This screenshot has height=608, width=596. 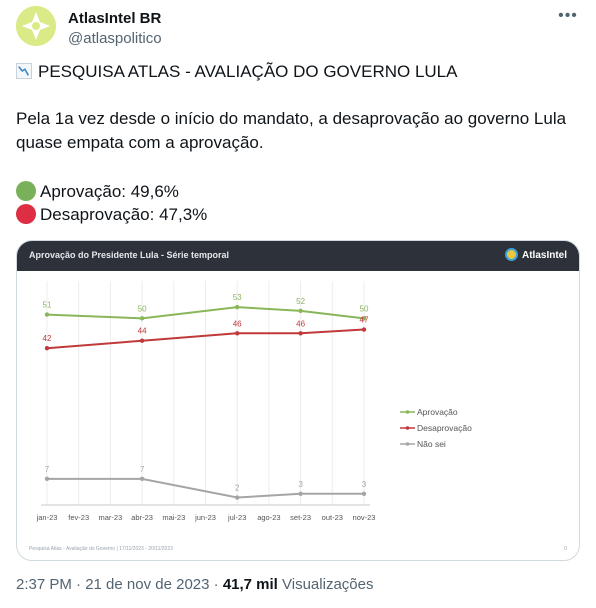 I want to click on x-tick-label: set-23, so click(x=300, y=517).